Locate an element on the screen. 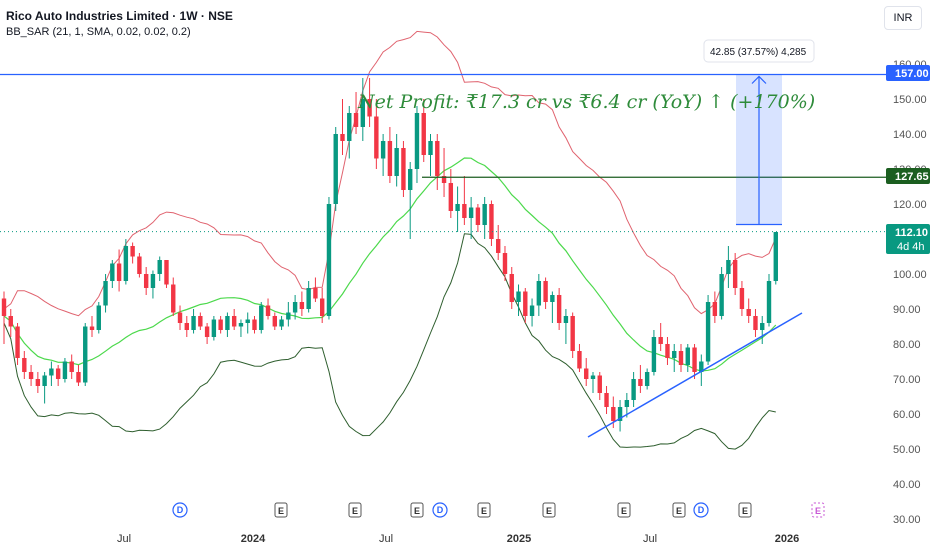  price-label-127: 127.65 is located at coordinates (908, 176).